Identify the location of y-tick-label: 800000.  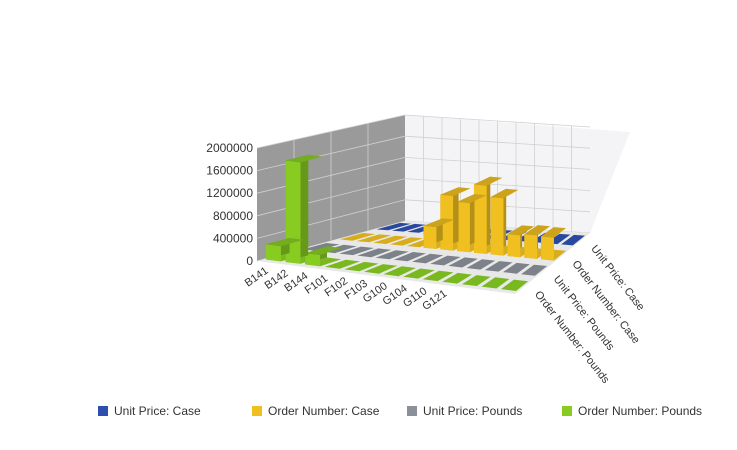
(233, 216).